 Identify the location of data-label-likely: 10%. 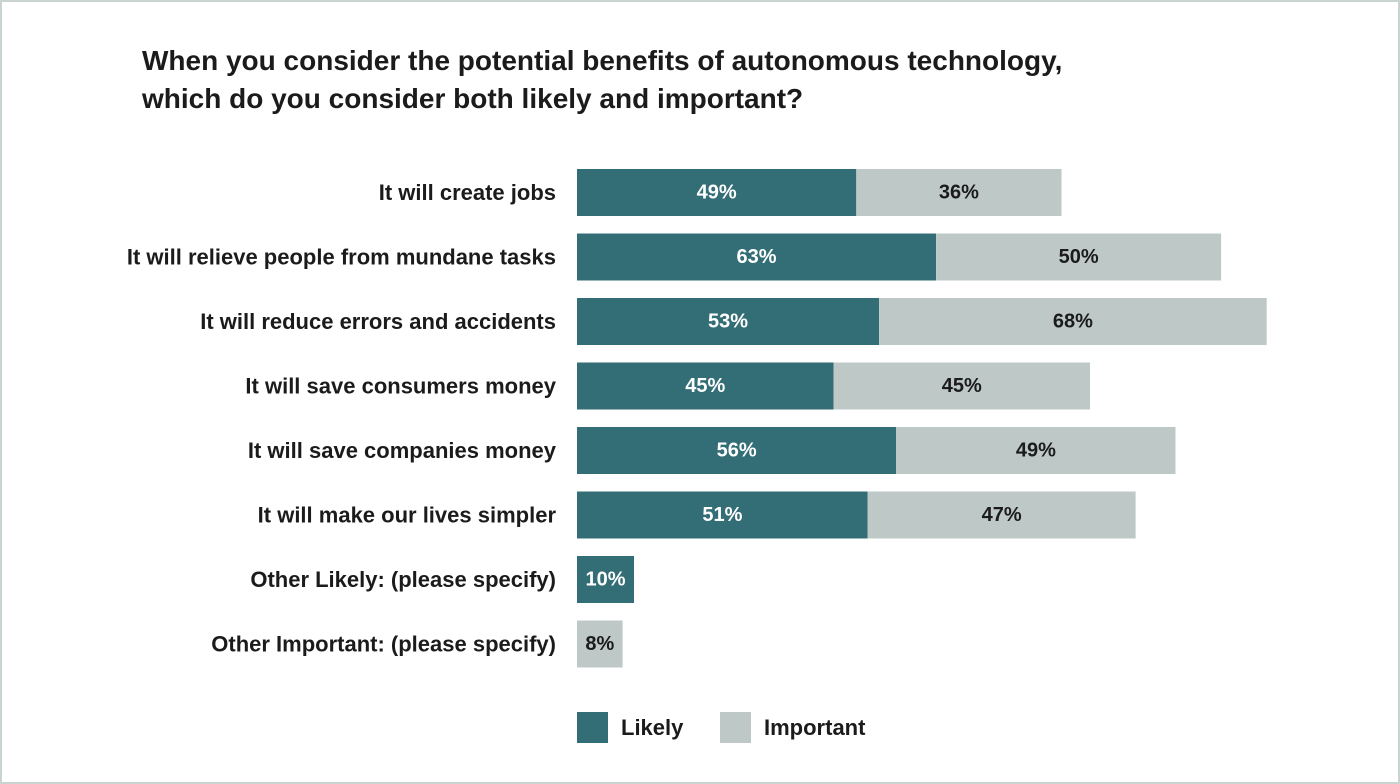
(605, 580).